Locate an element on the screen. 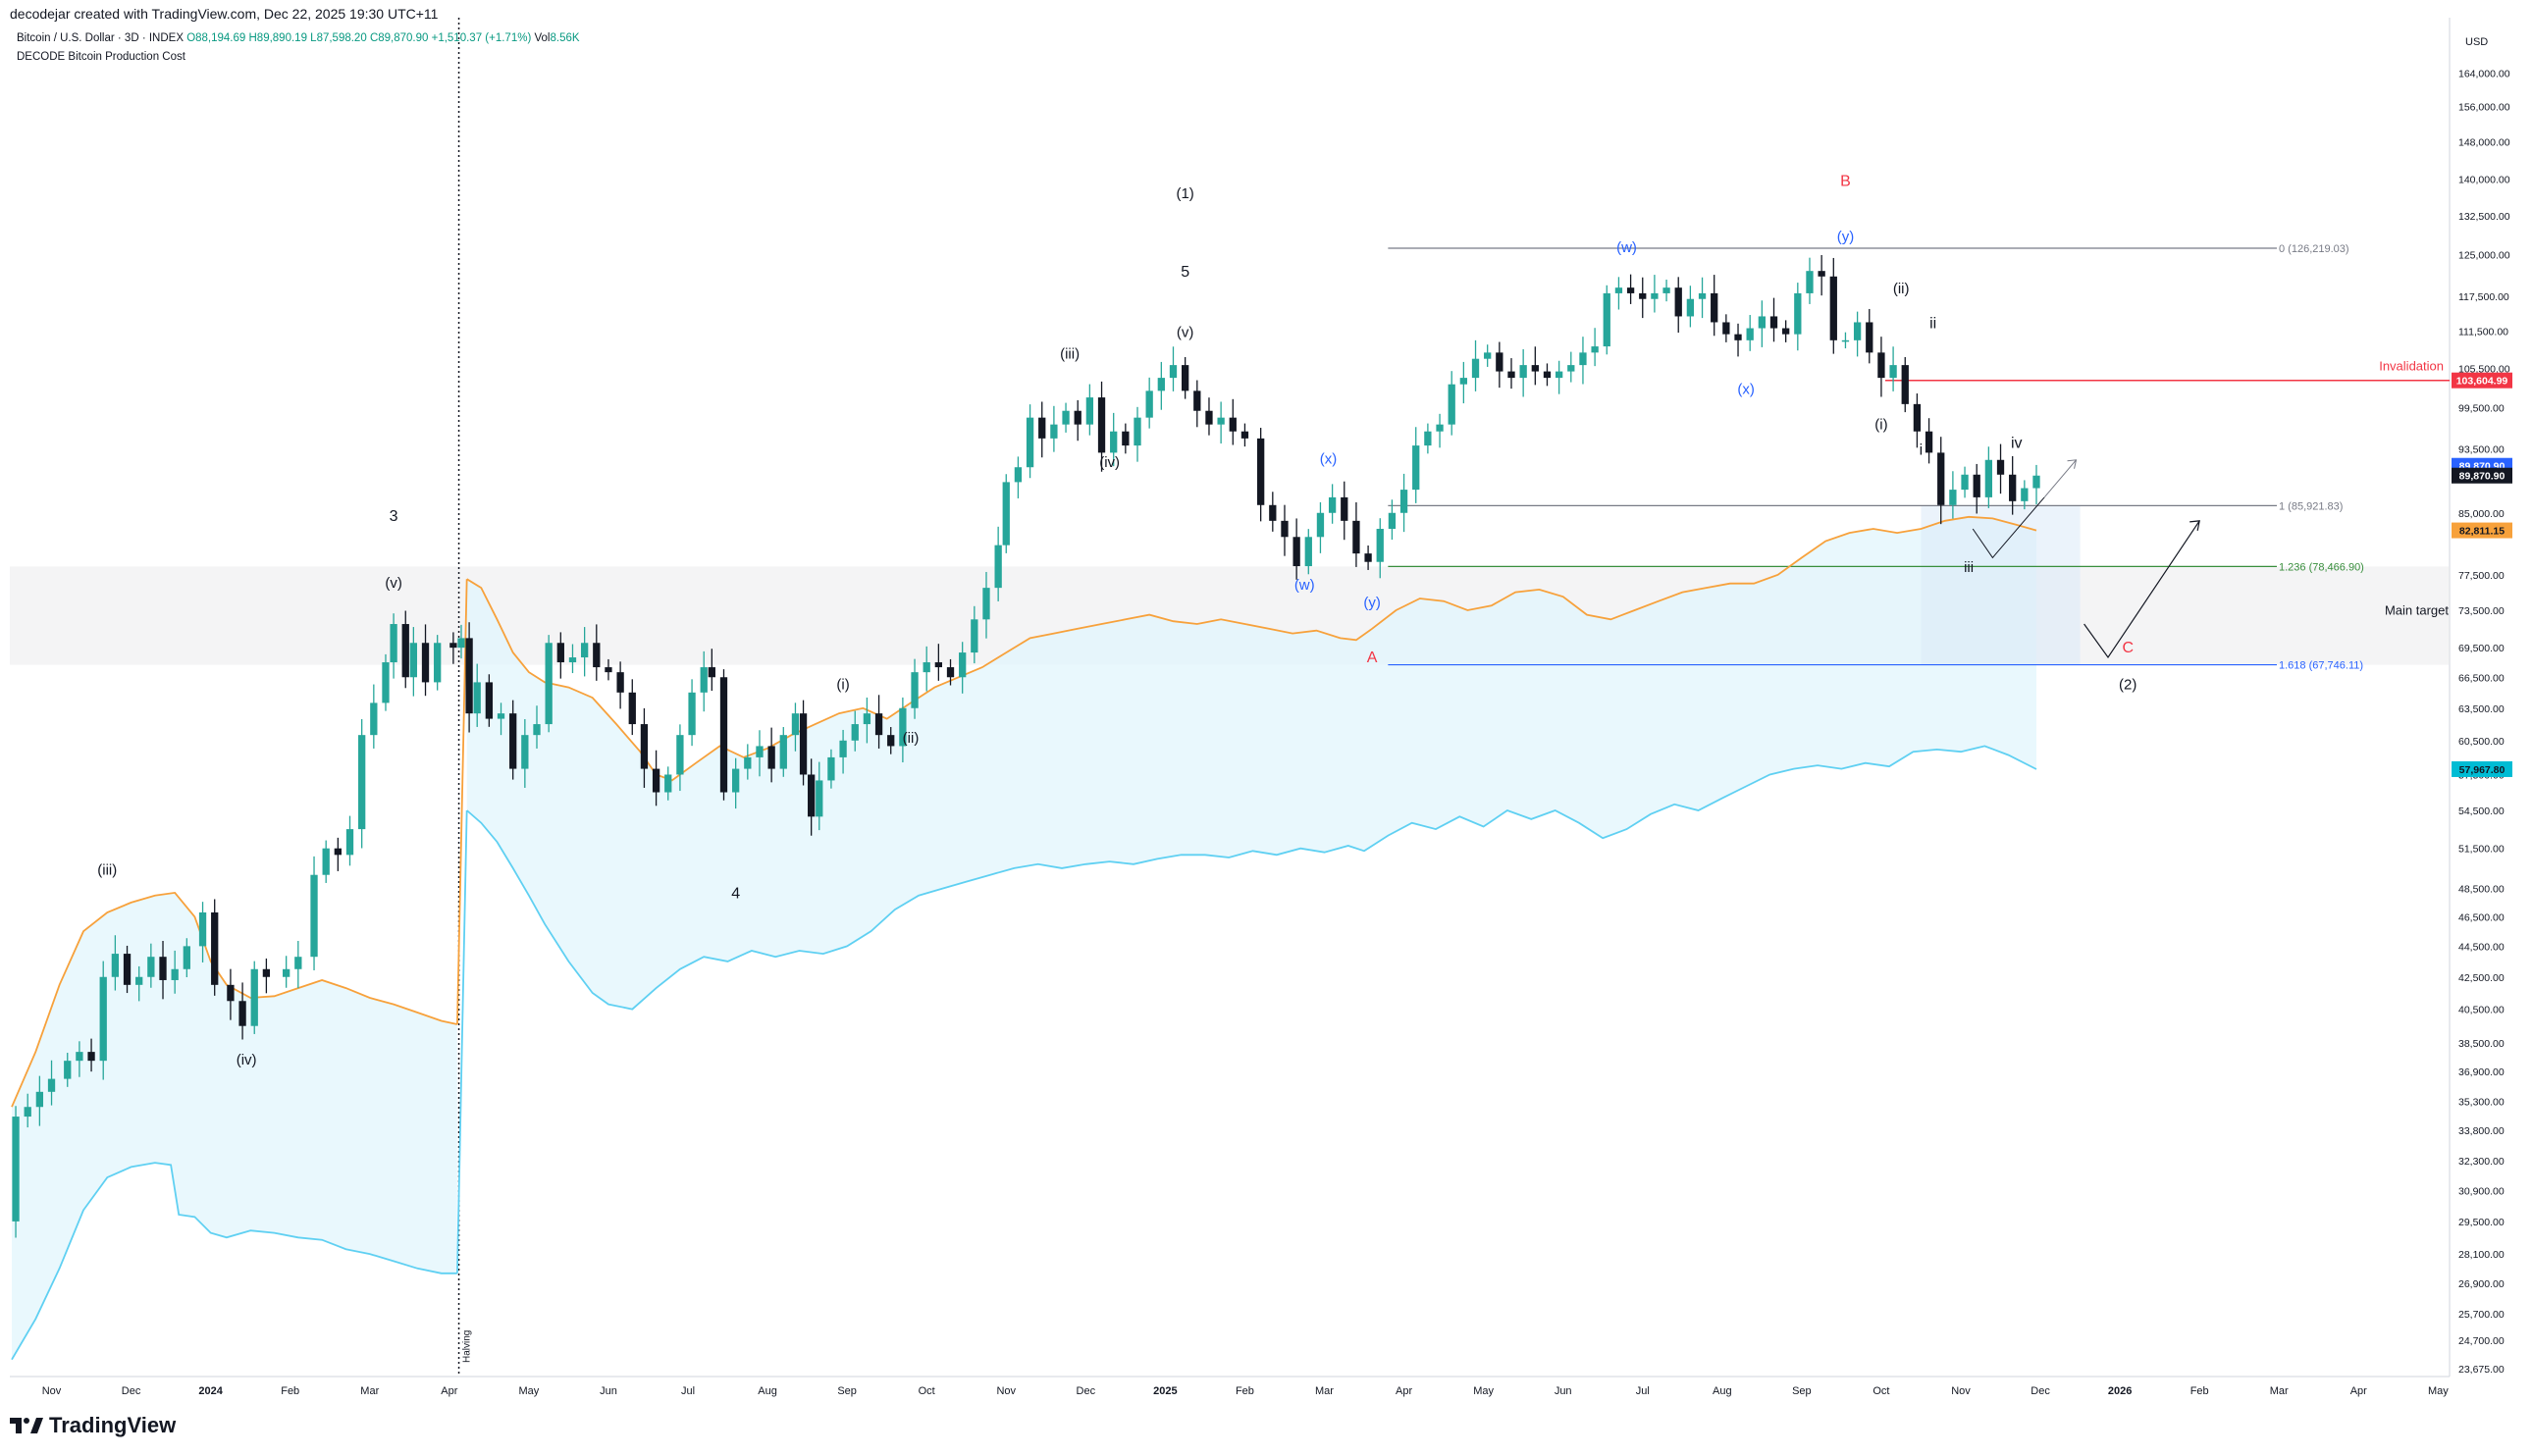 Image resolution: width=2532 pixels, height=1456 pixels. volume-value: 8.56K is located at coordinates (565, 38).